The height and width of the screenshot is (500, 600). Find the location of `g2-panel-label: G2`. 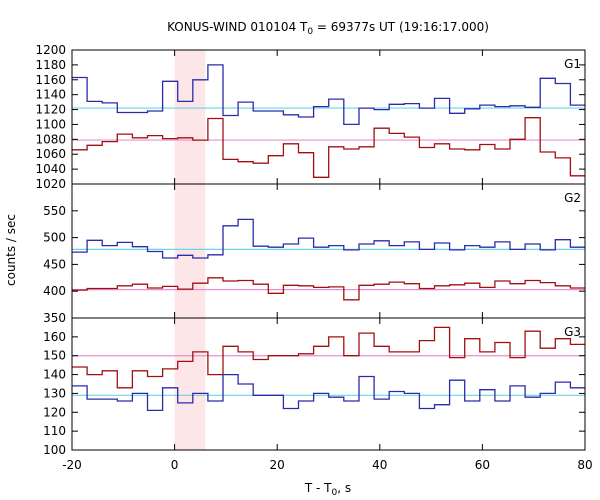

g2-panel-label: G2 is located at coordinates (572, 198).